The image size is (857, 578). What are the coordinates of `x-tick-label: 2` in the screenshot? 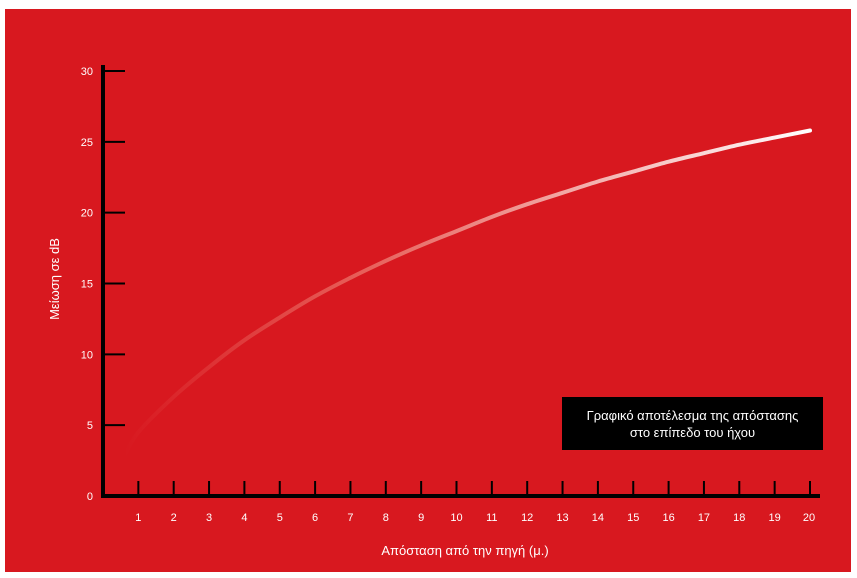 It's located at (174, 518).